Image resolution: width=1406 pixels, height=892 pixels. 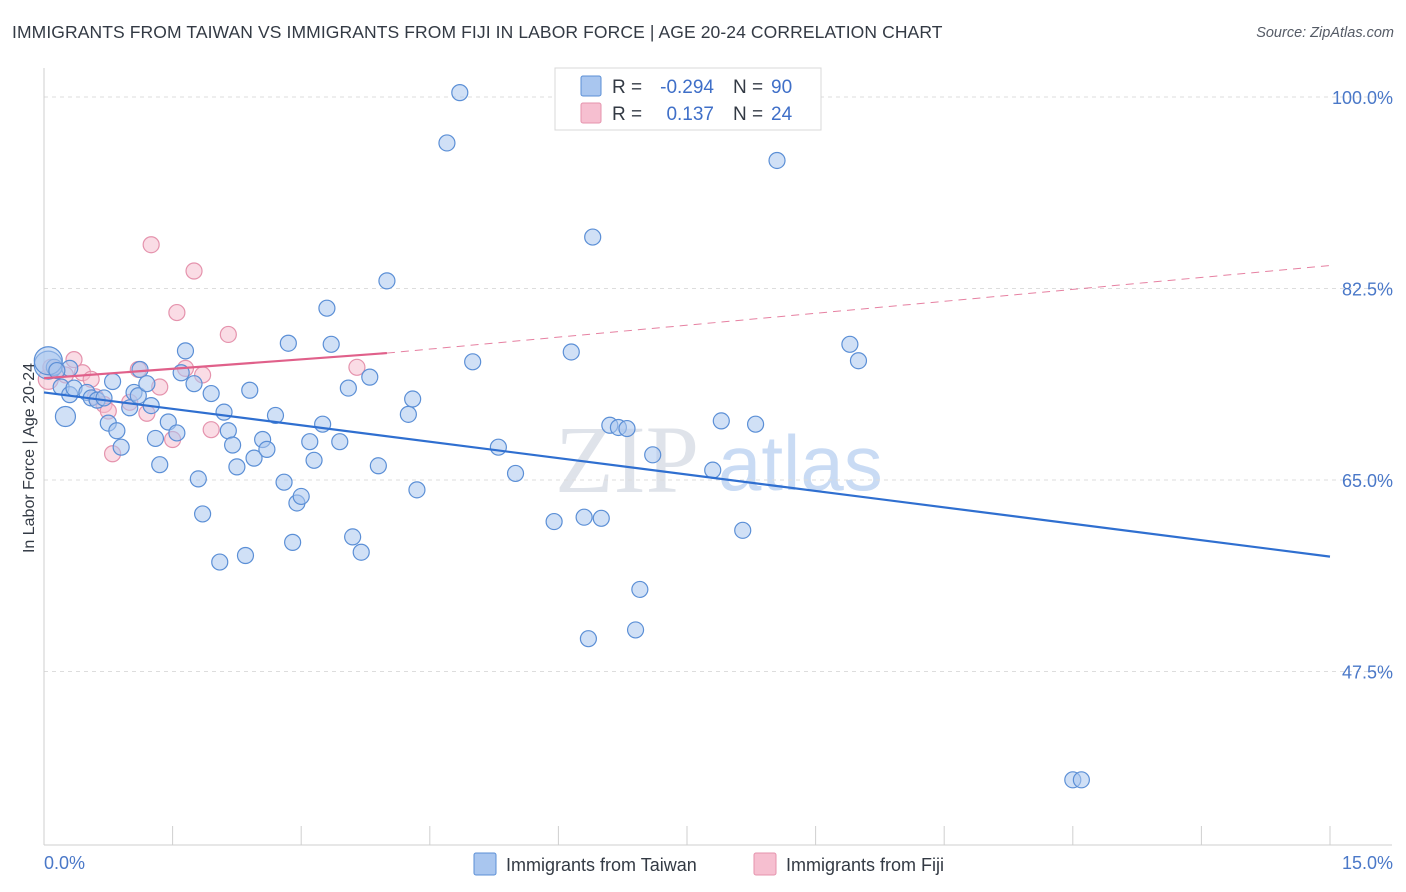 I want to click on y-tick-label: 82.5%, so click(x=1367, y=290).